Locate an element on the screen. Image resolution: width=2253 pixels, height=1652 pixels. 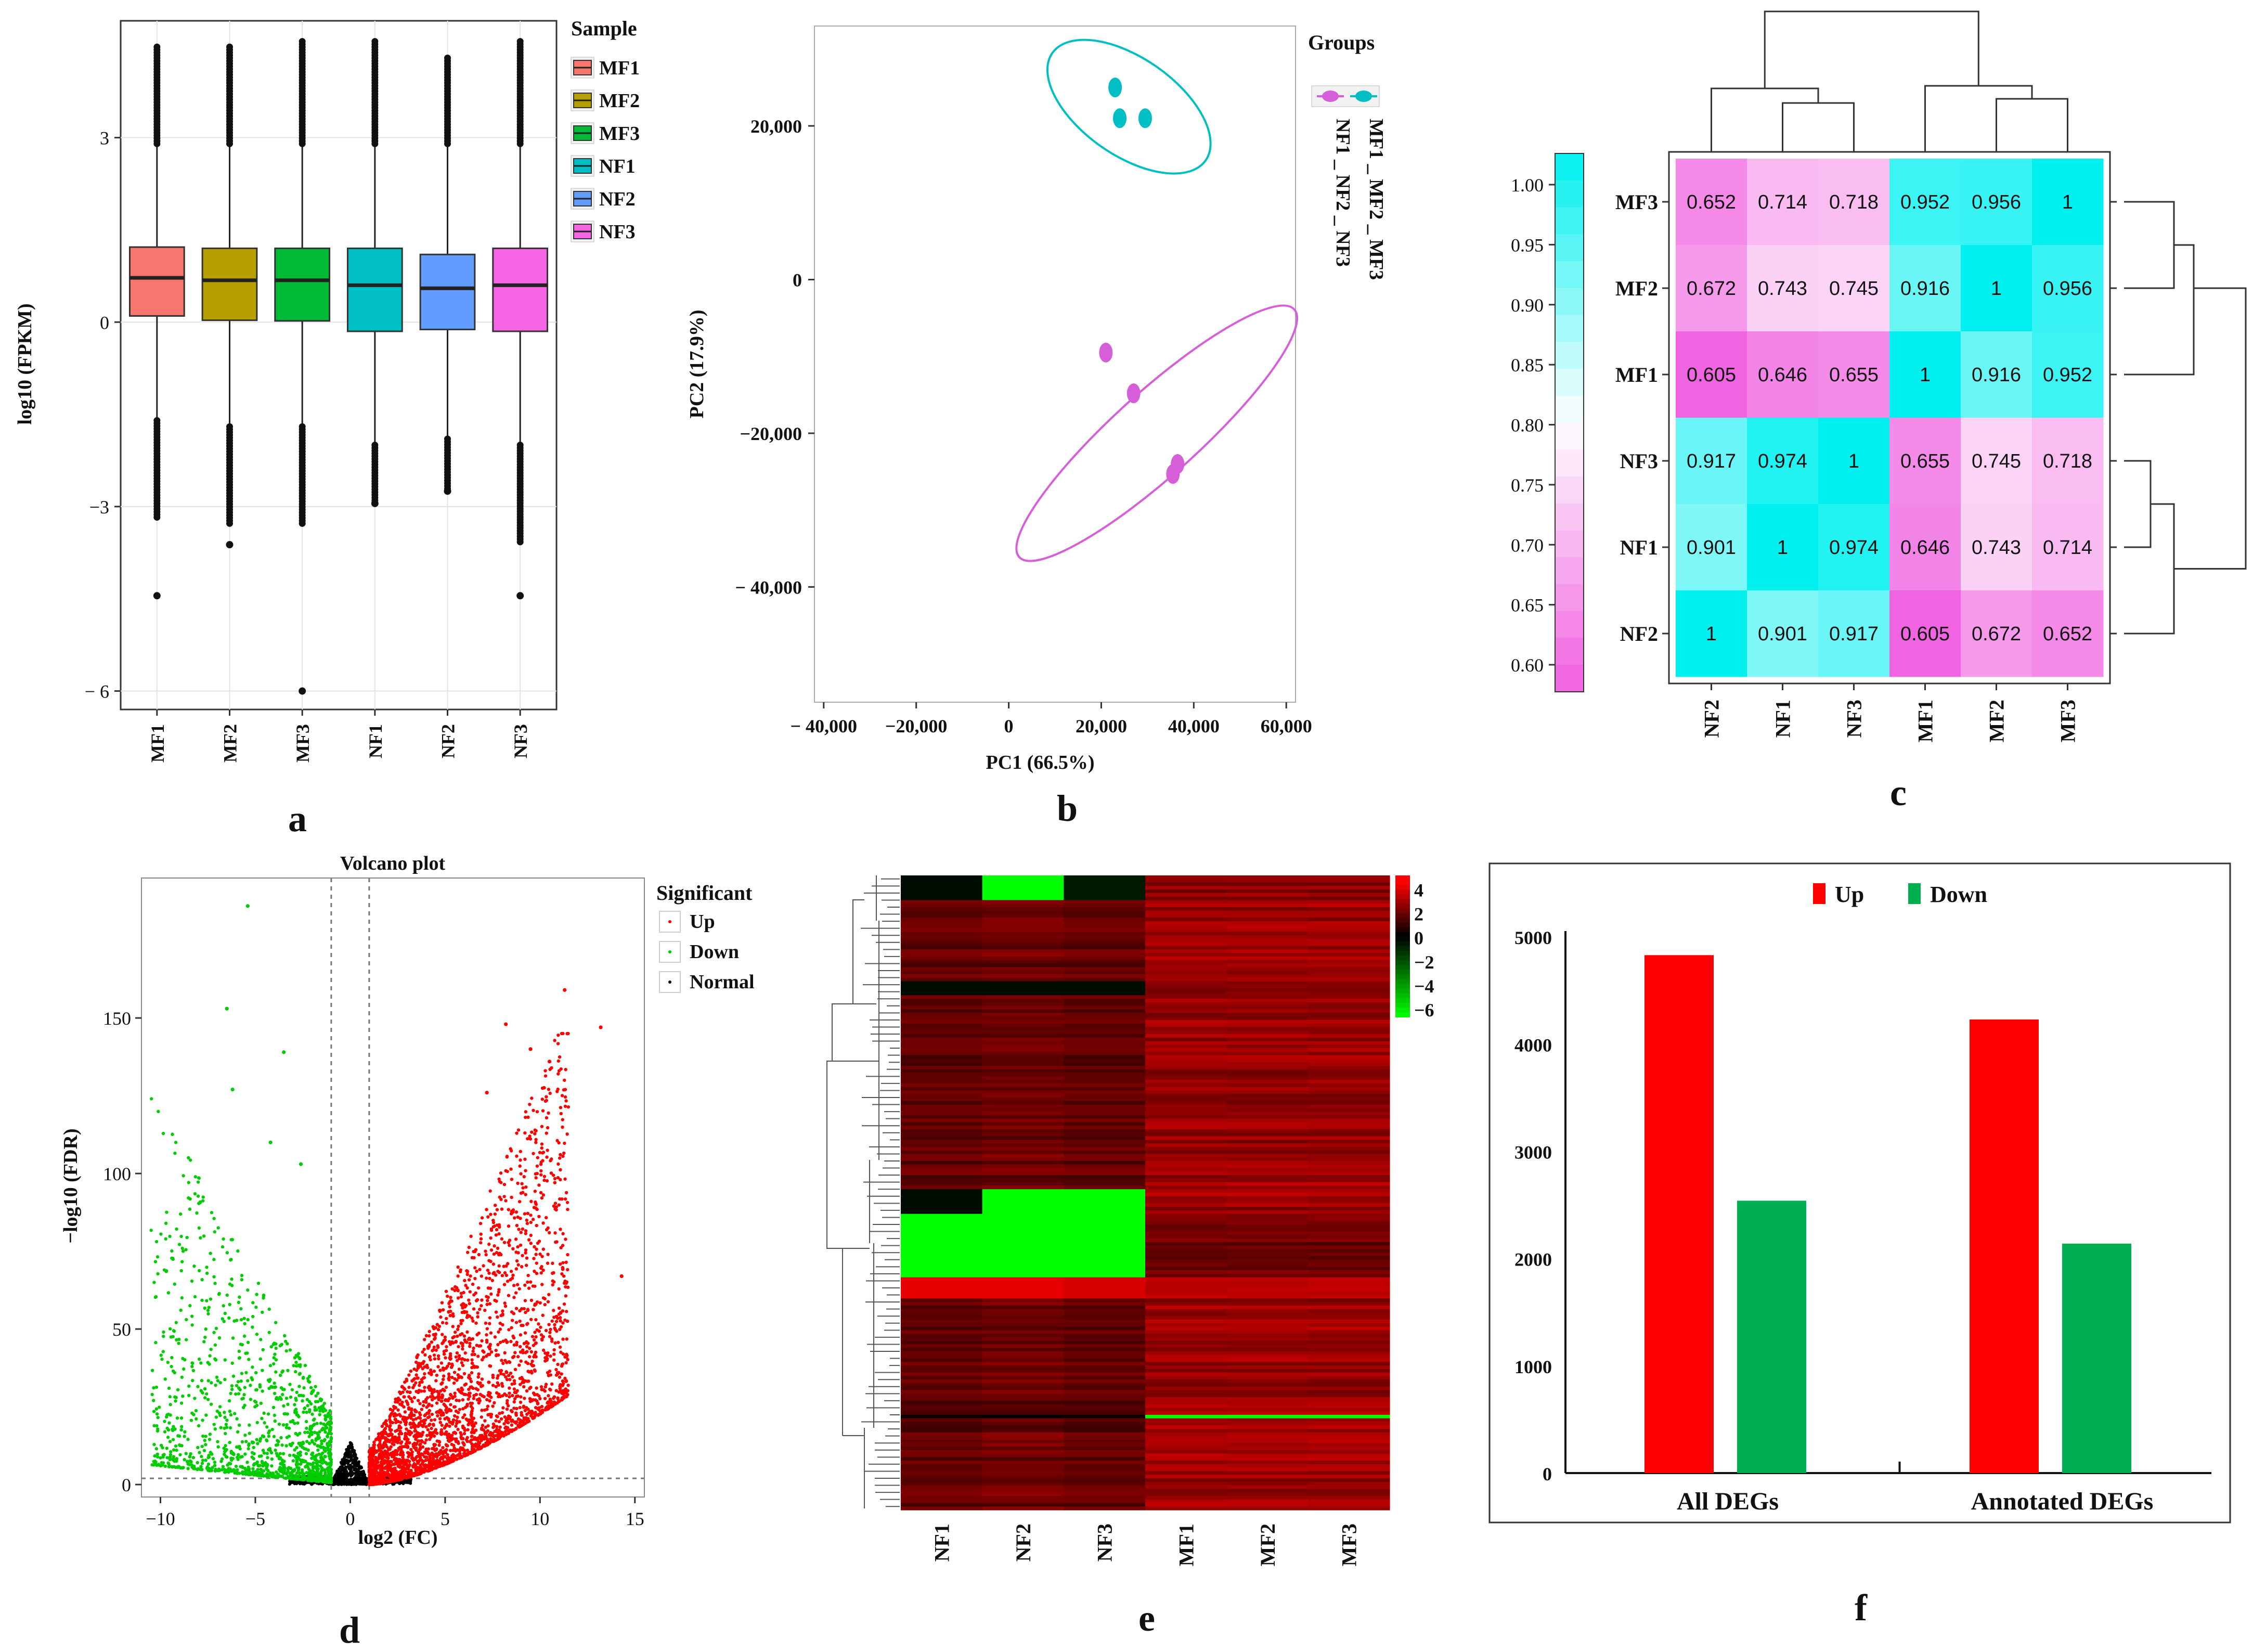
b-legend-key-dot is located at coordinates (1363, 96).